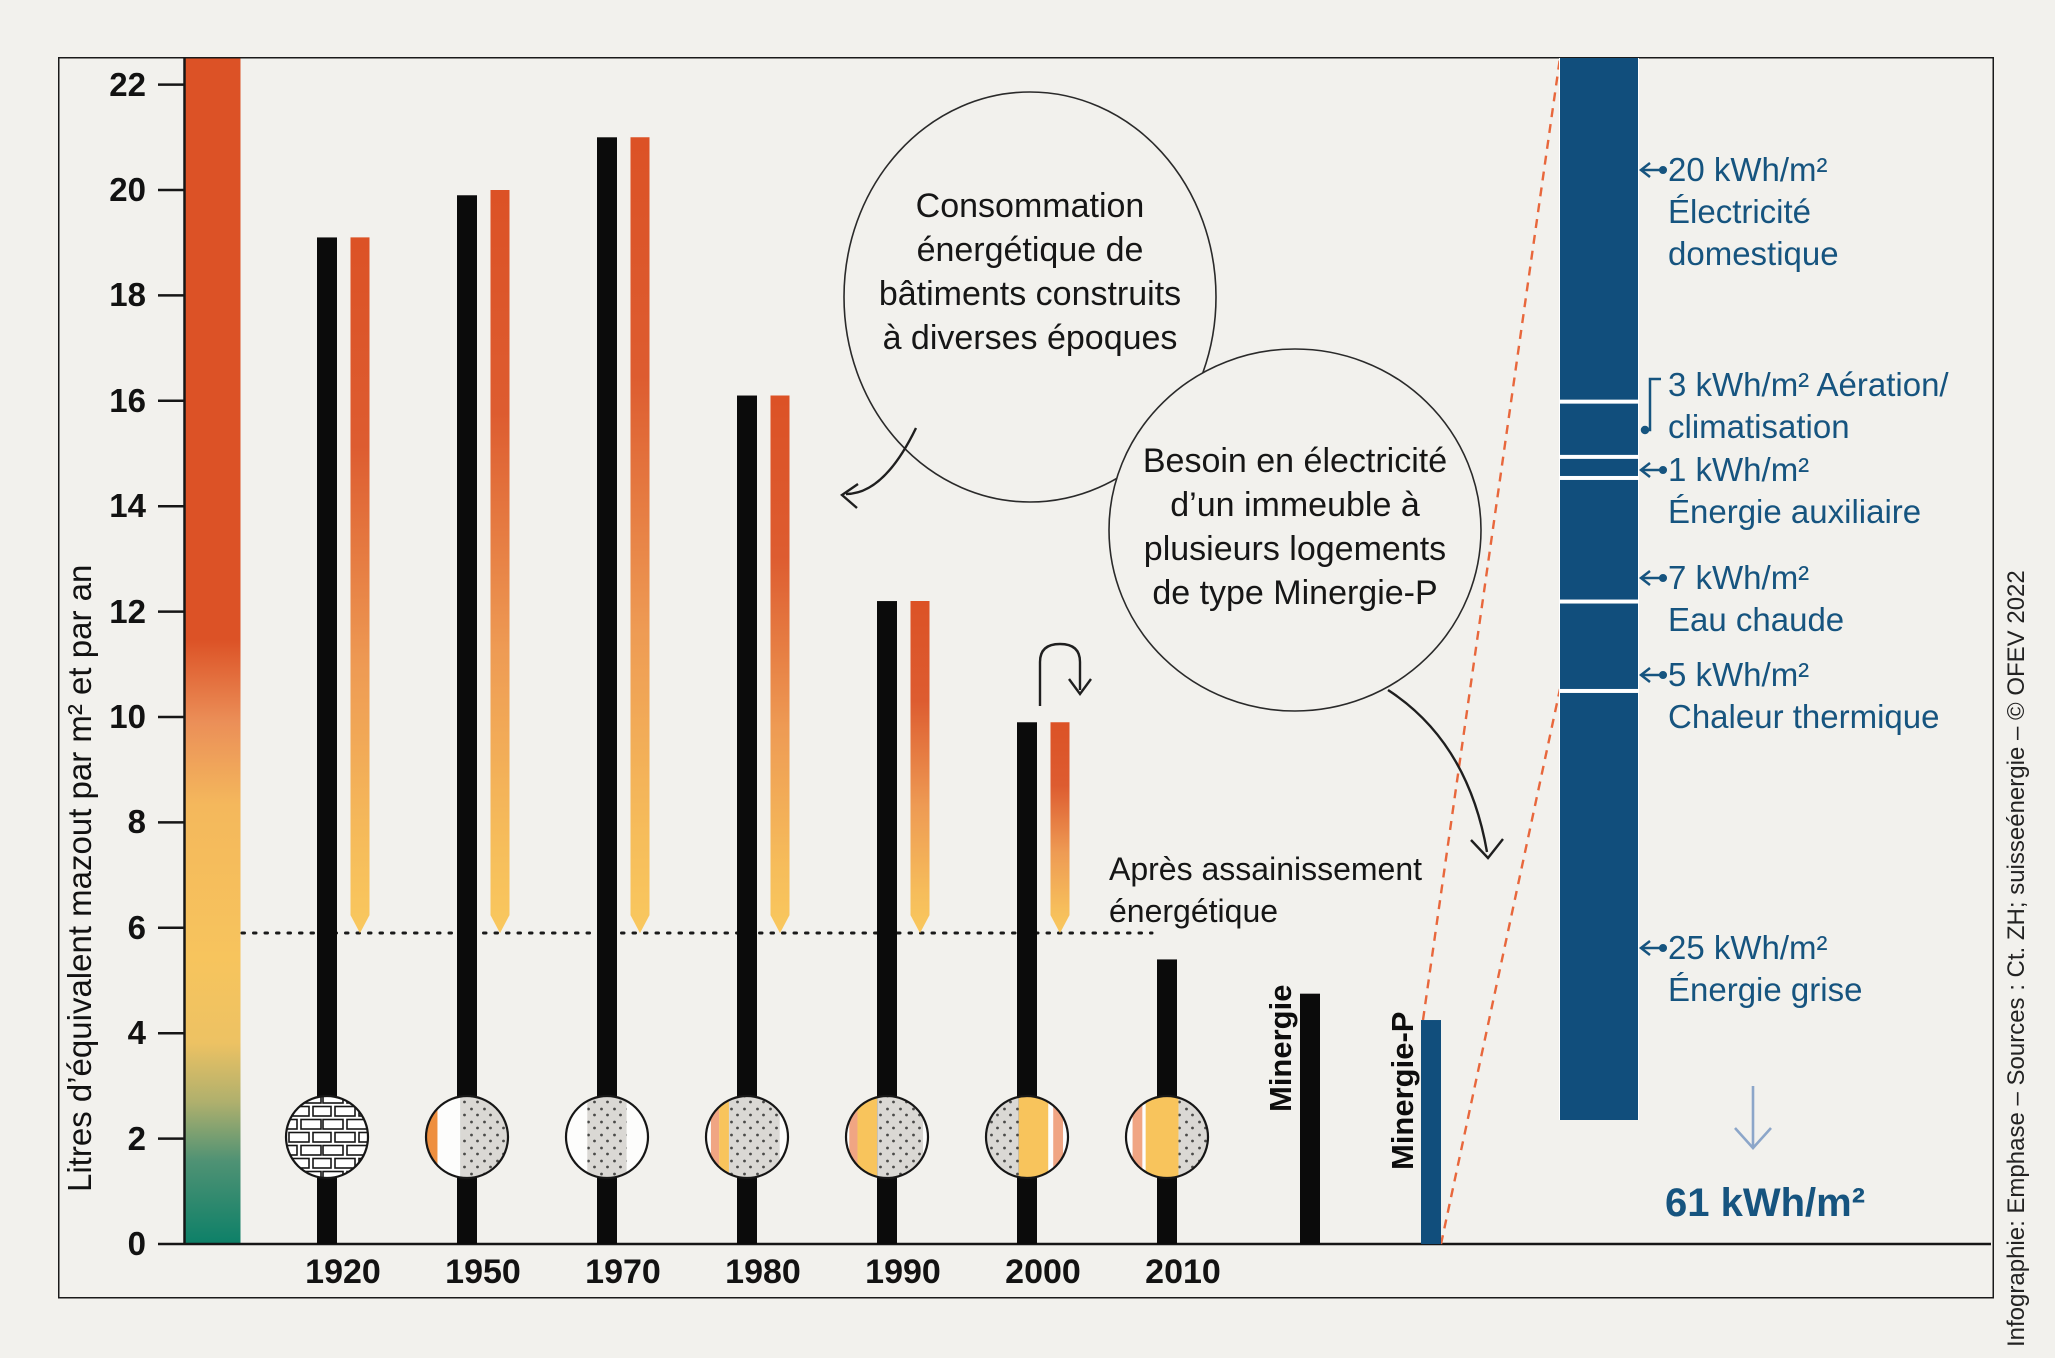 This screenshot has height=1358, width=2055. Describe the element at coordinates (849, 496) in the screenshot. I see `bubble1-arrowhead` at that location.